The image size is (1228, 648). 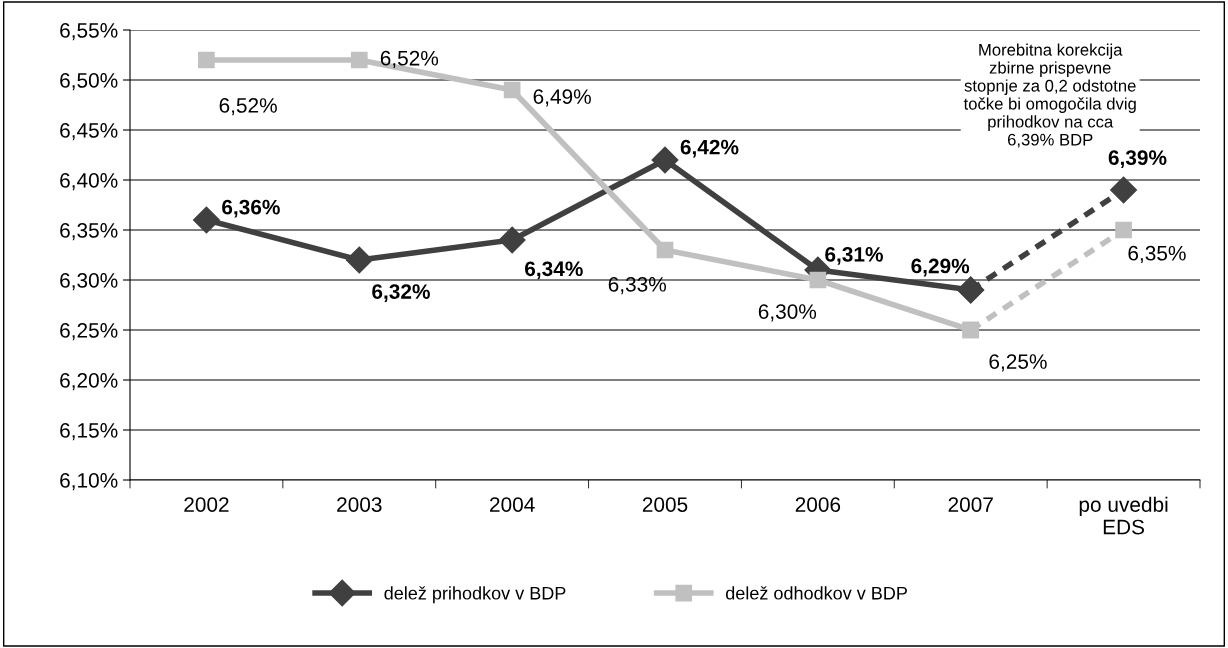 What do you see at coordinates (1018, 363) in the screenshot?
I see `data-label: 6,25%` at bounding box center [1018, 363].